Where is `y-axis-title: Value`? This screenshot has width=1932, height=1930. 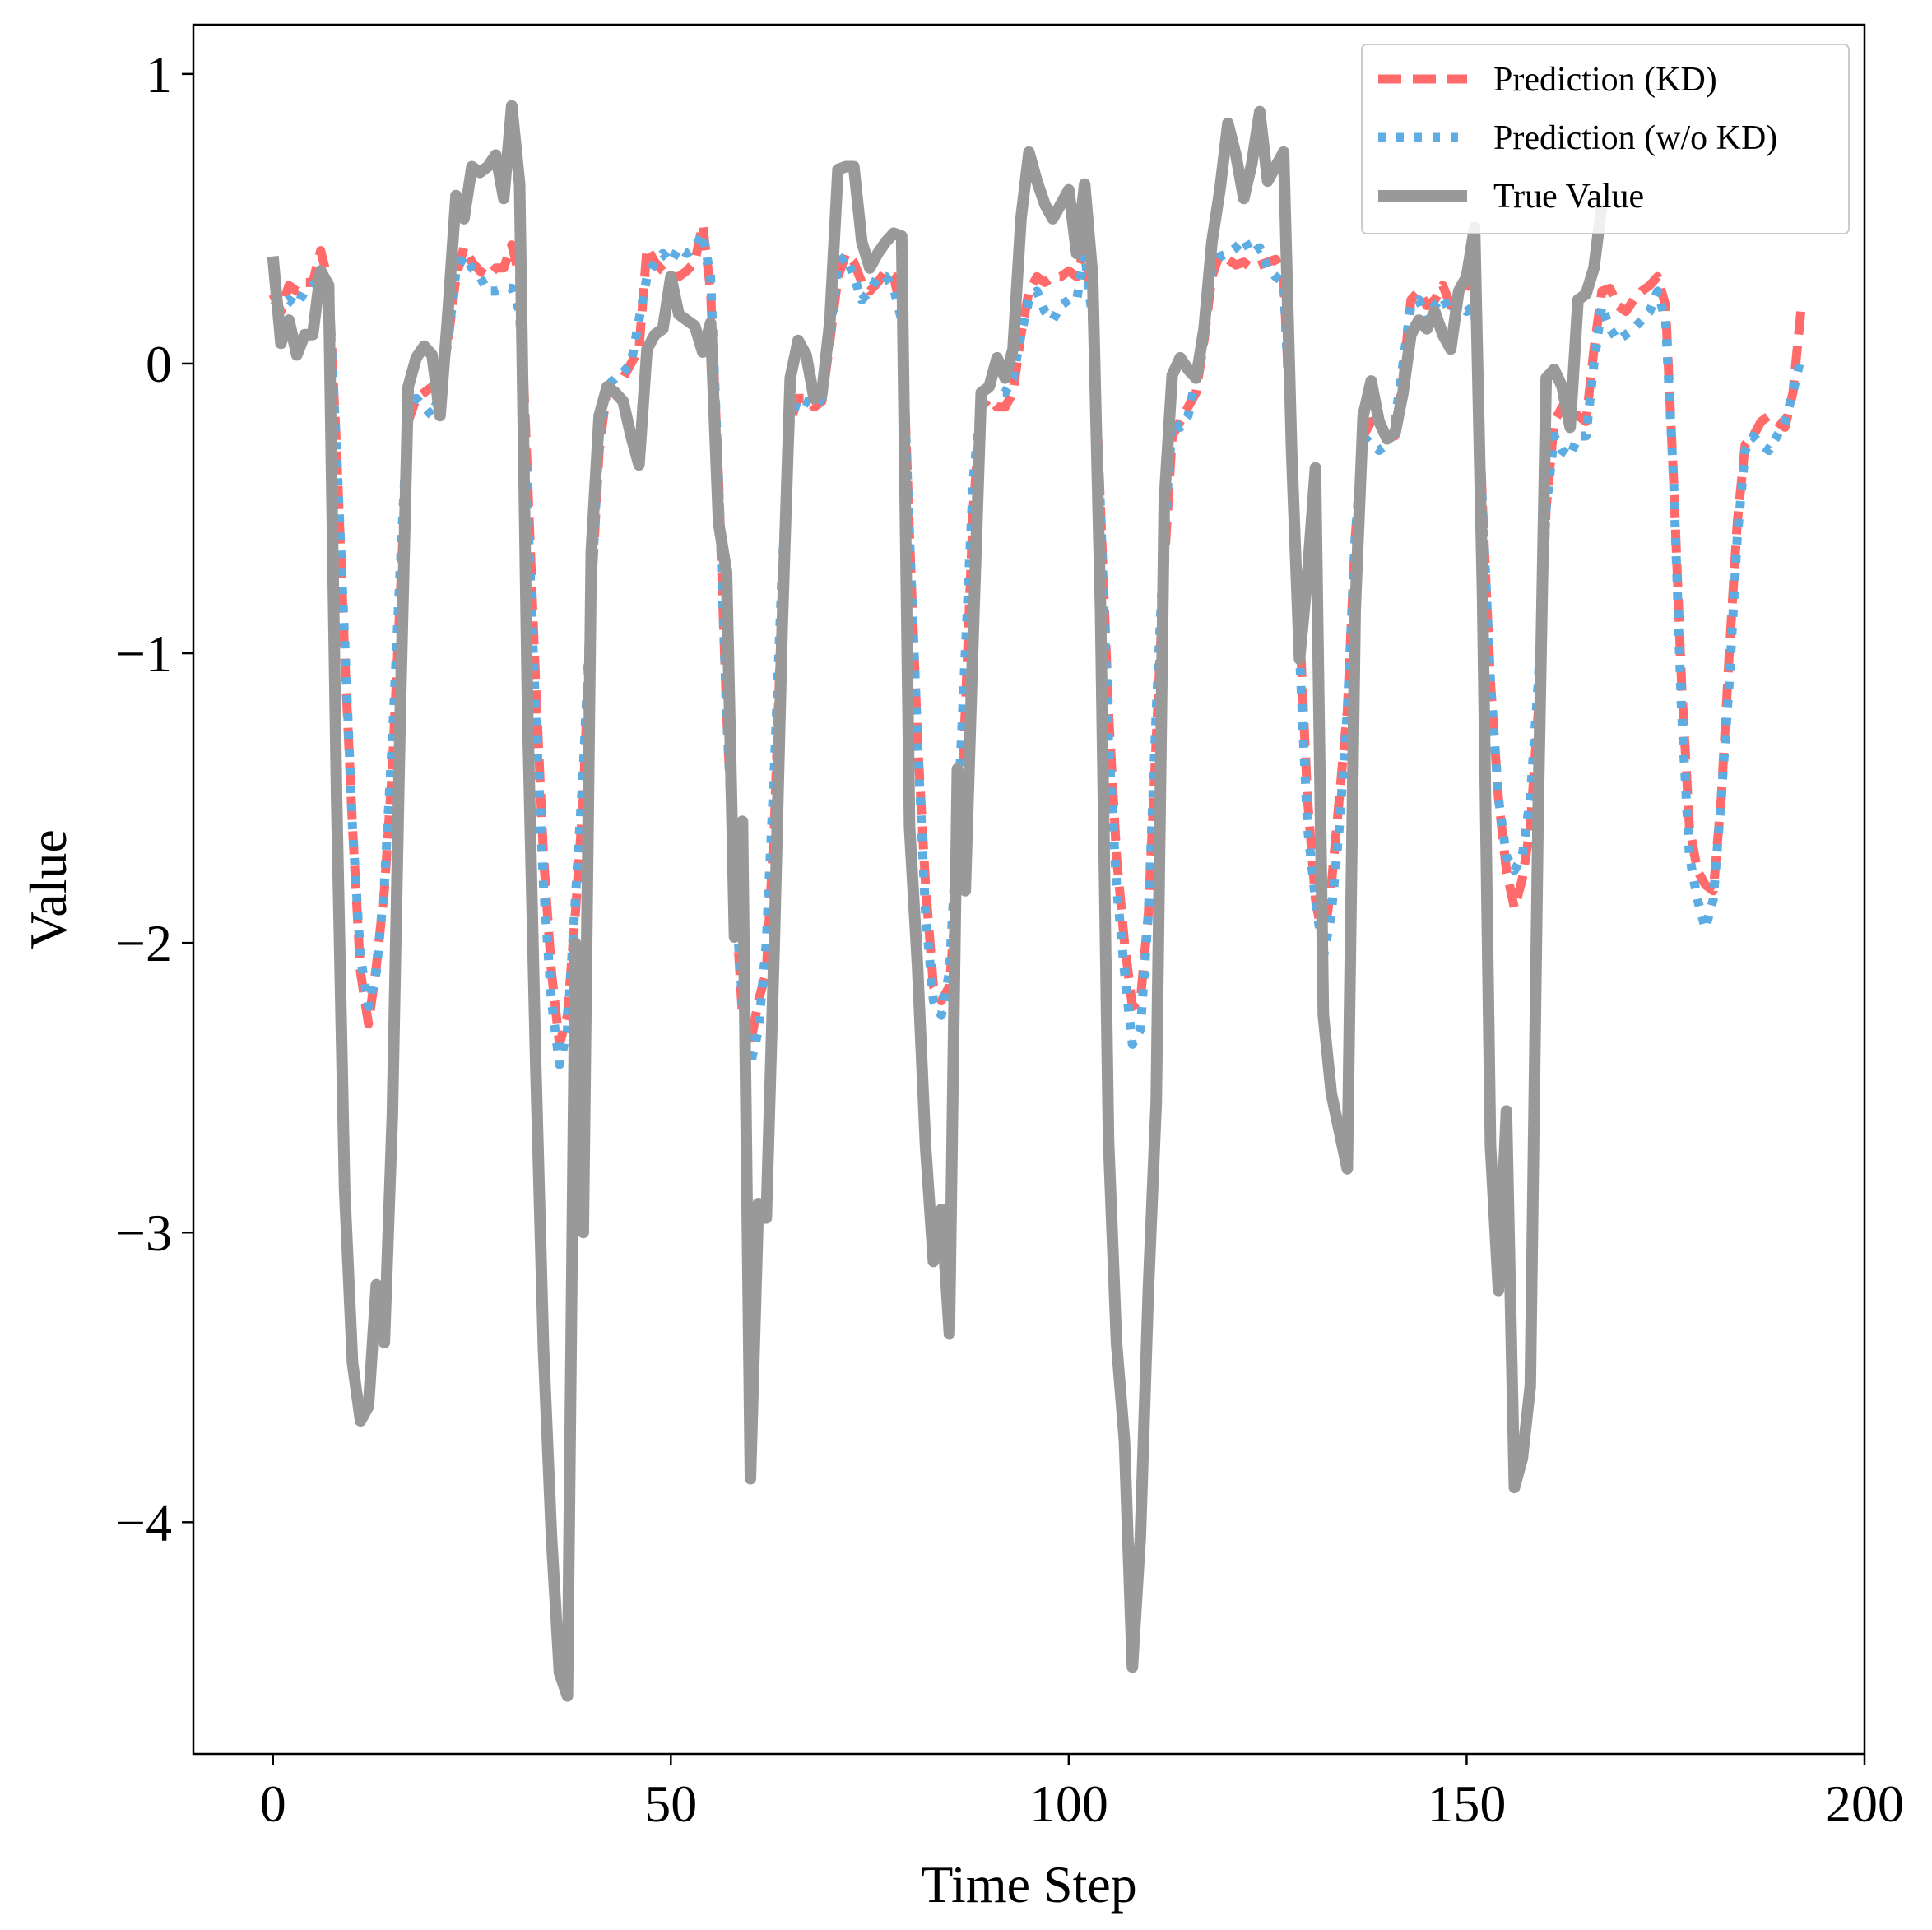
y-axis-title: Value is located at coordinates (48, 889).